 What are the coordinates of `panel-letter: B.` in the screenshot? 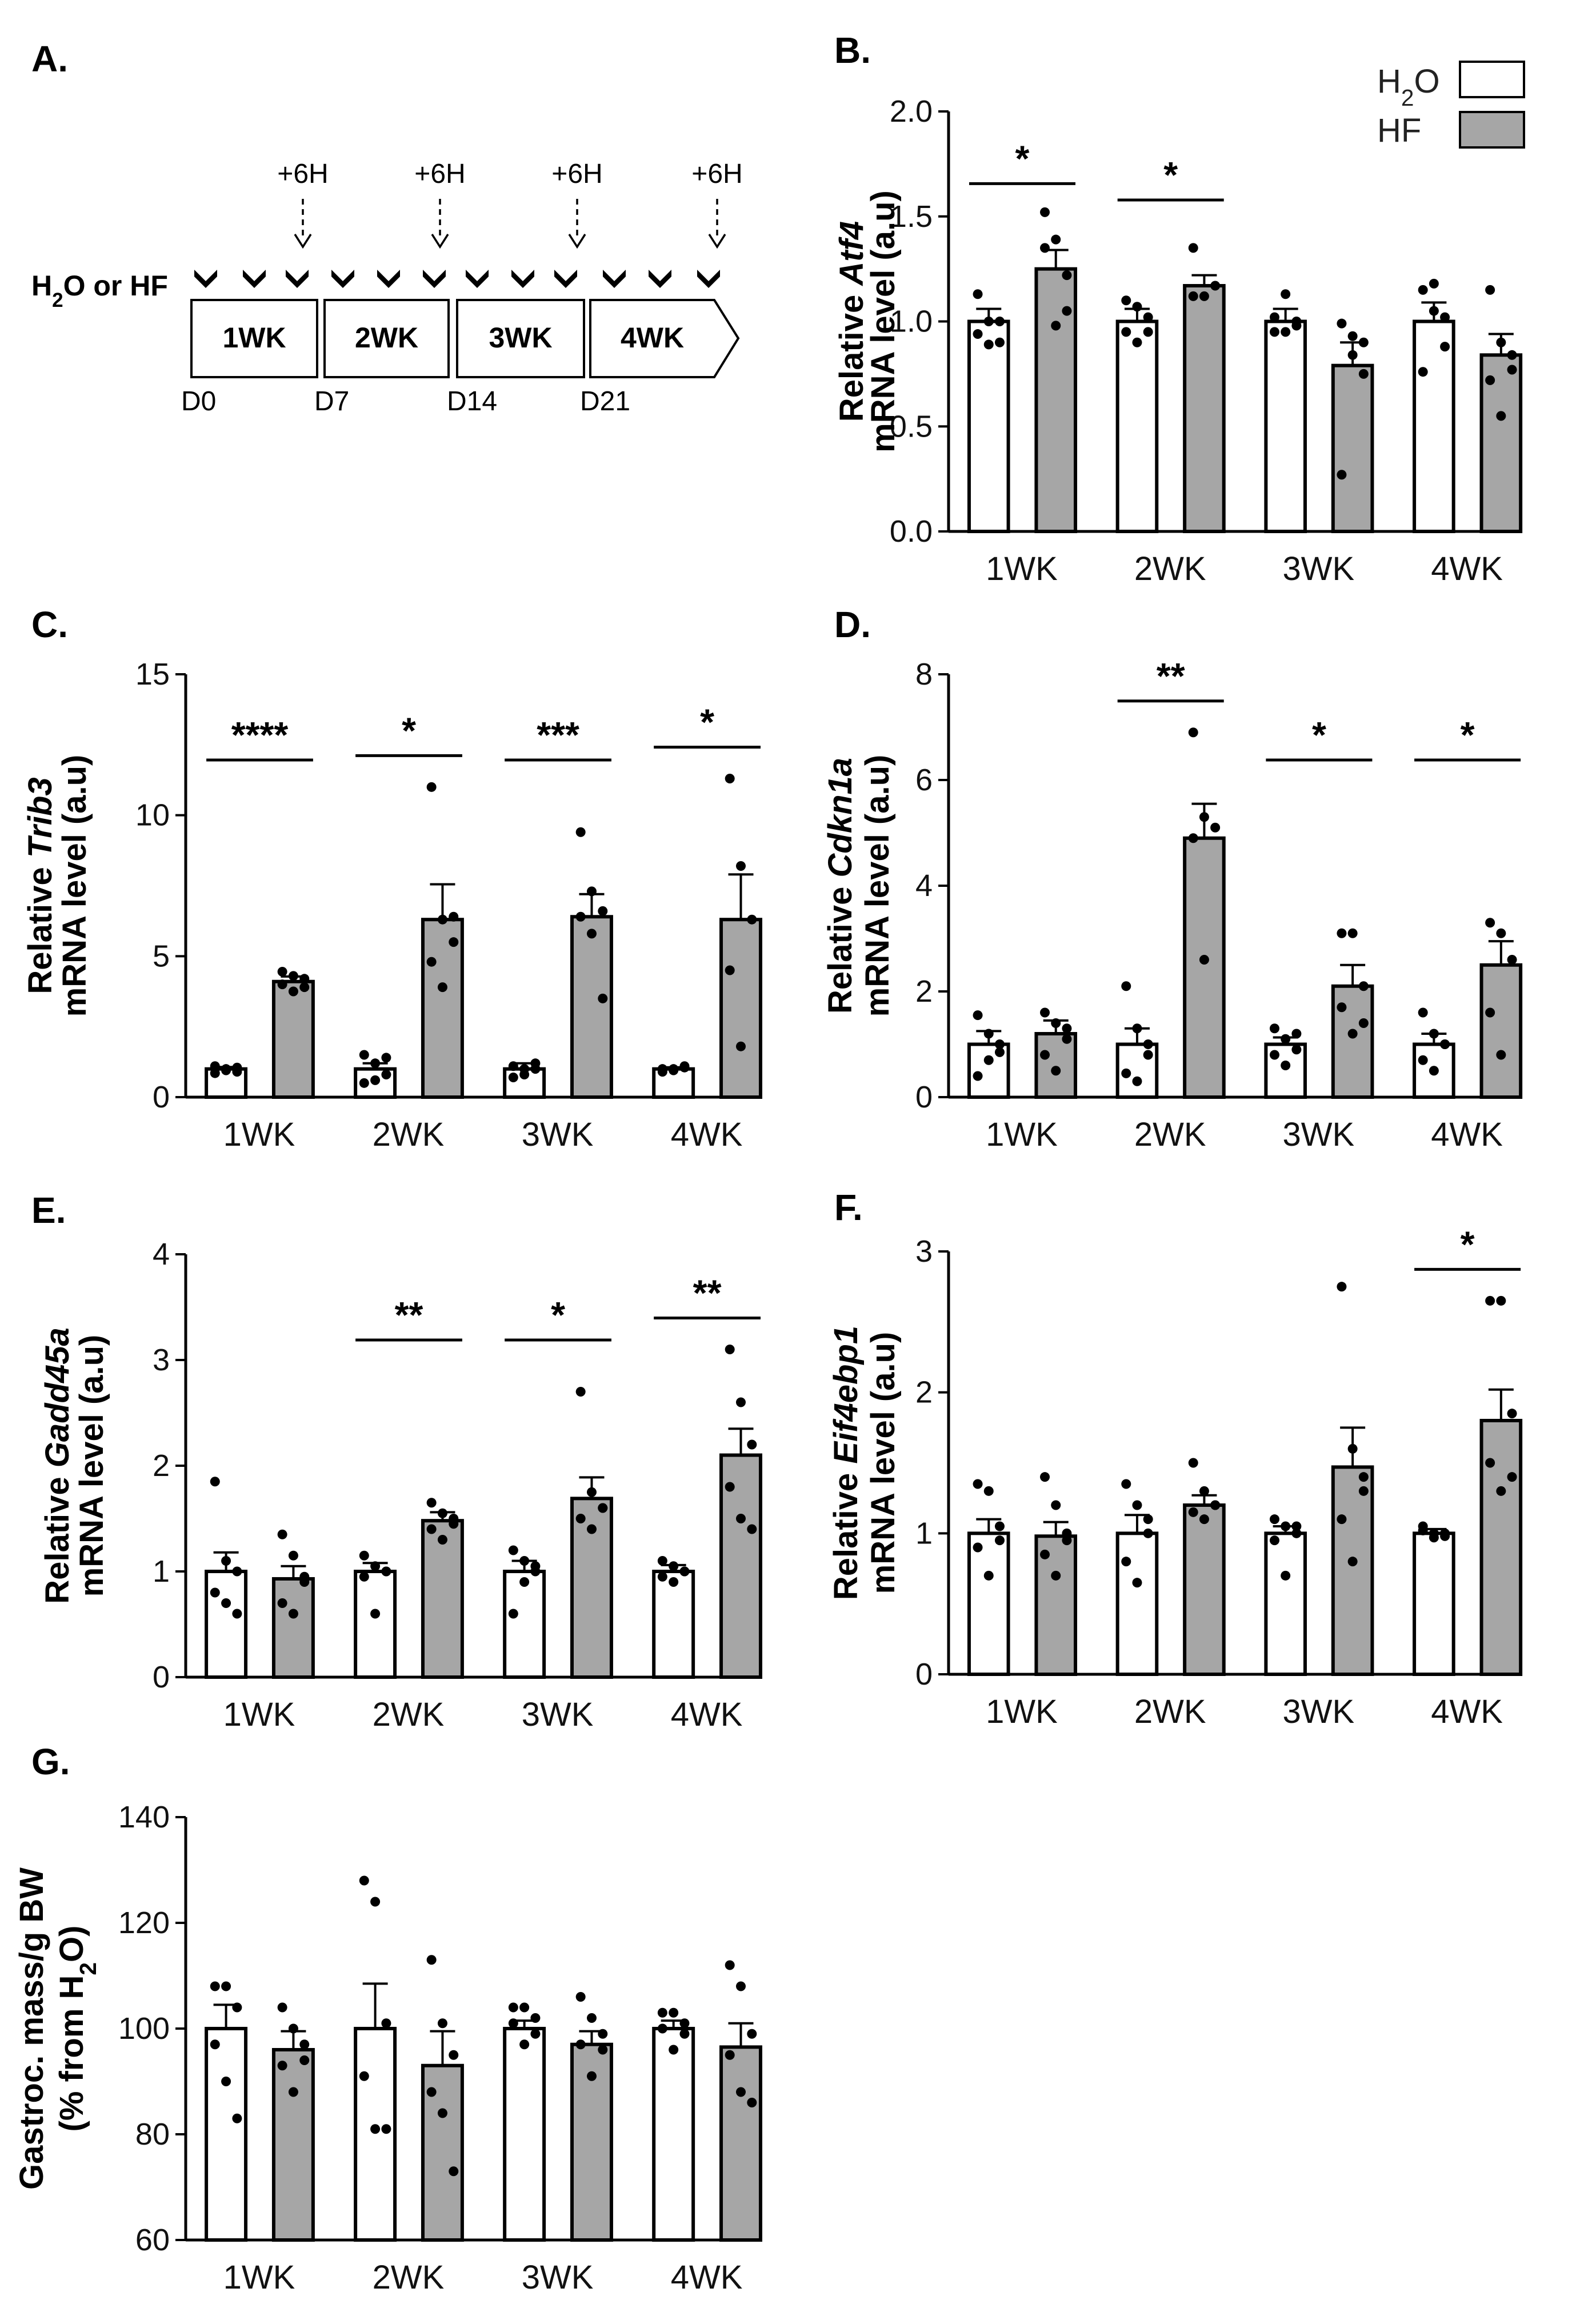 It's located at (852, 50).